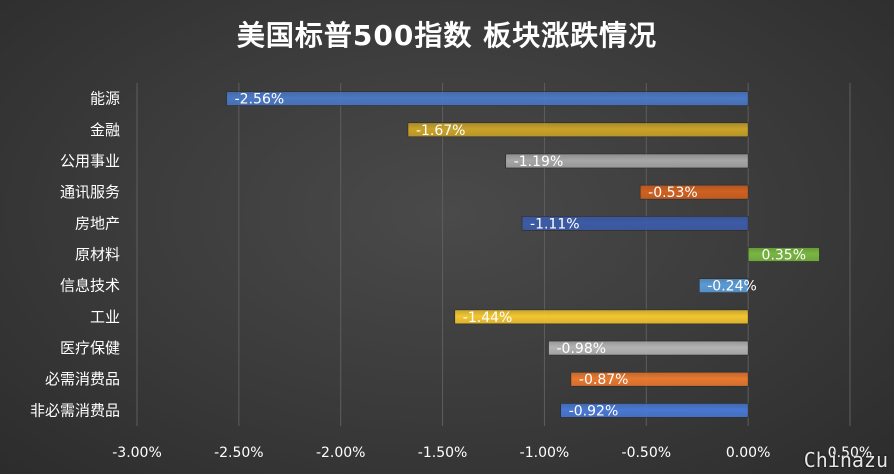 This screenshot has width=894, height=474. I want to click on watermark: Chinazu, so click(845, 460).